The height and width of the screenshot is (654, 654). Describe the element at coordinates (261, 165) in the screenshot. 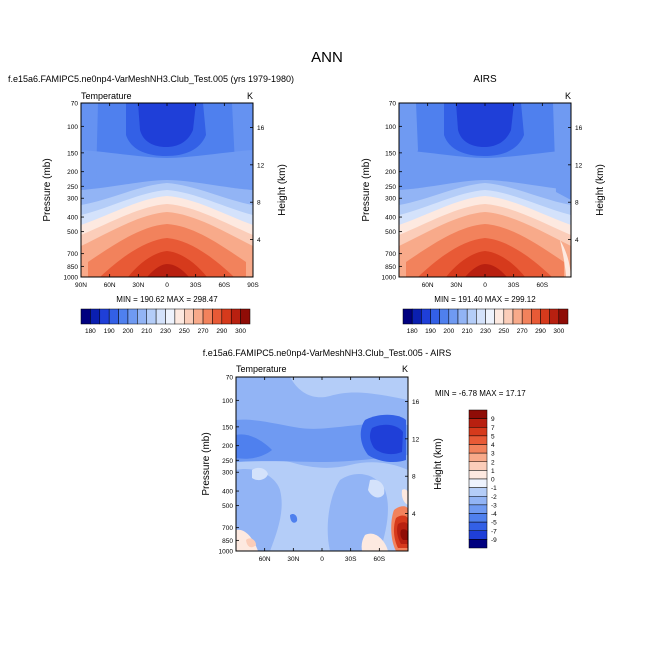

I see `y-right-tick-label: 12` at that location.